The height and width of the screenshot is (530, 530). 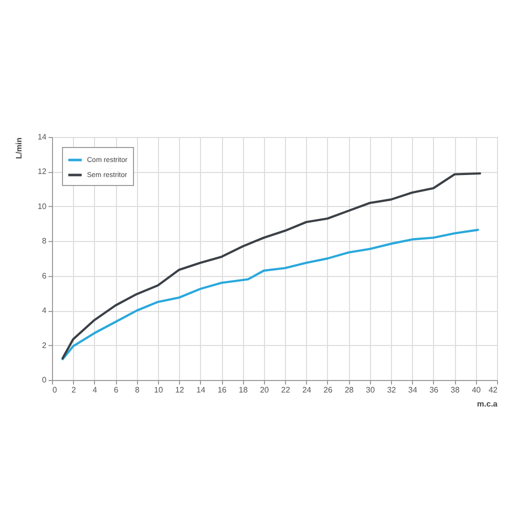 What do you see at coordinates (434, 390) in the screenshot?
I see `x-tick-label: 36` at bounding box center [434, 390].